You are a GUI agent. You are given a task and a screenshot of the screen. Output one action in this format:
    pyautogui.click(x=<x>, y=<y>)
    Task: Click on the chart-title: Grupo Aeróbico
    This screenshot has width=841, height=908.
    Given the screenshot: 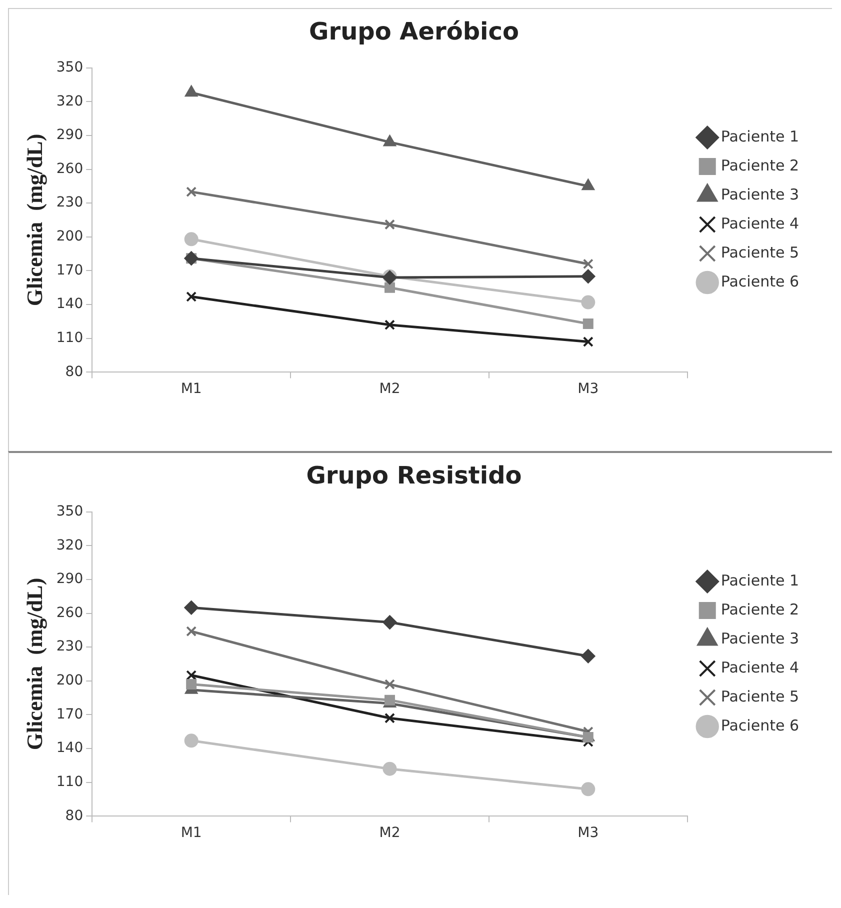 What is the action you would take?
    pyautogui.click(x=414, y=32)
    